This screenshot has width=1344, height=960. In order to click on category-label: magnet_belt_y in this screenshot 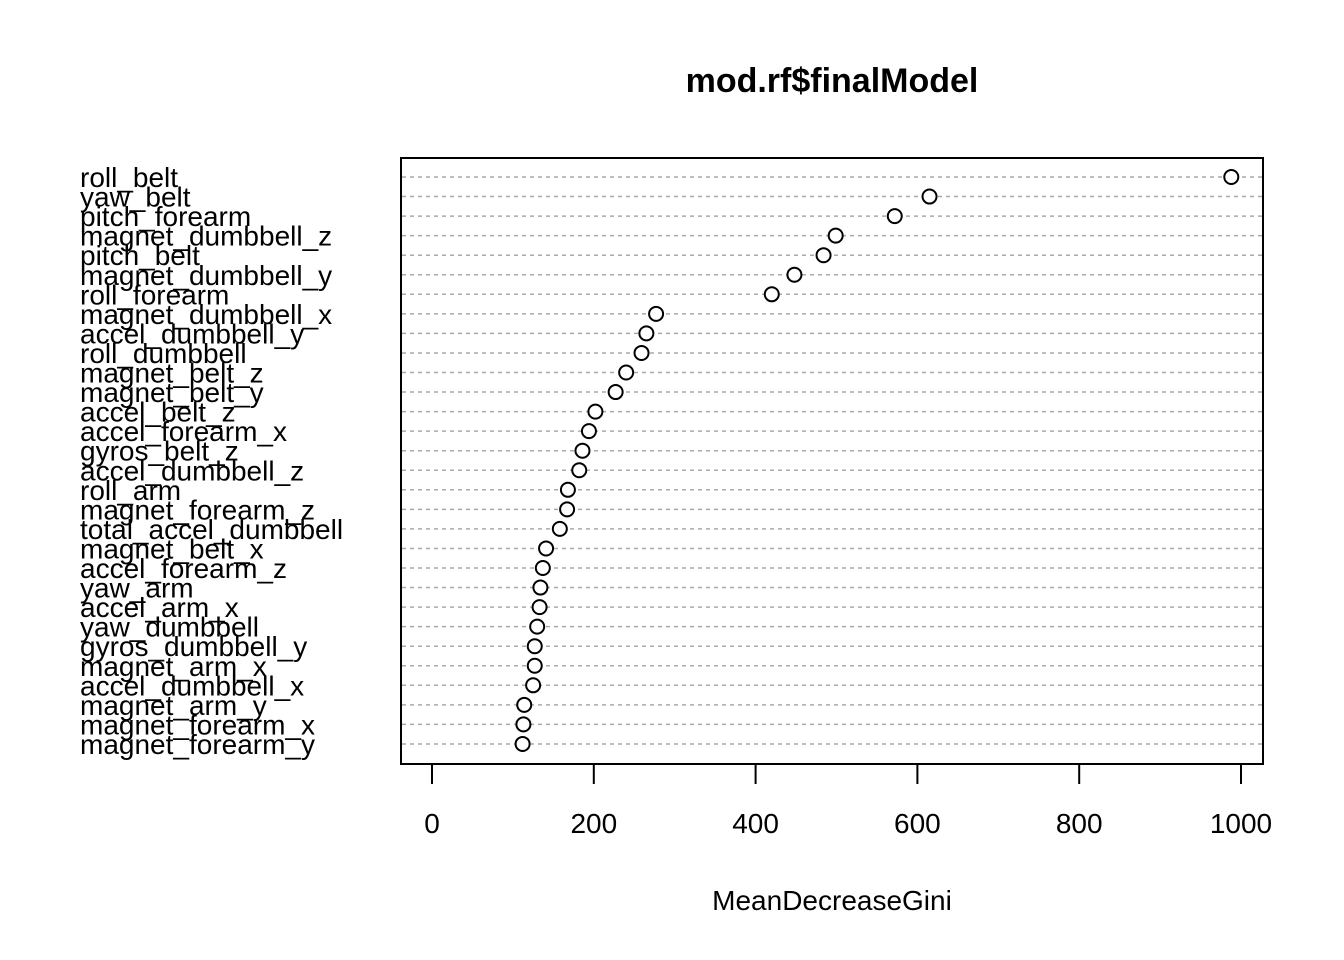, I will do `click(172, 392)`.